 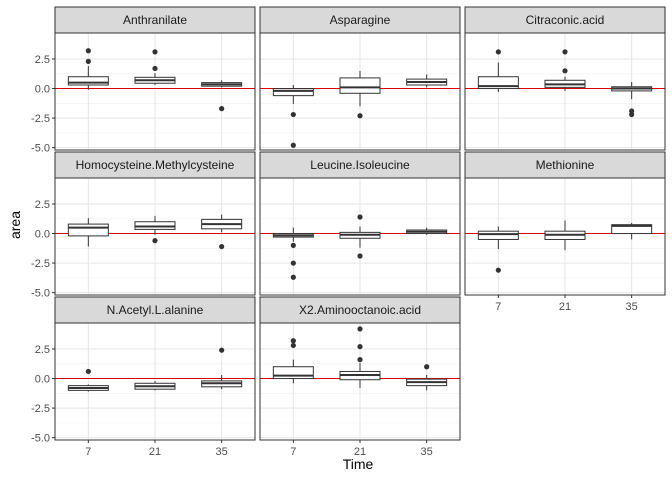 I want to click on y-axis-title: area, so click(x=15, y=225).